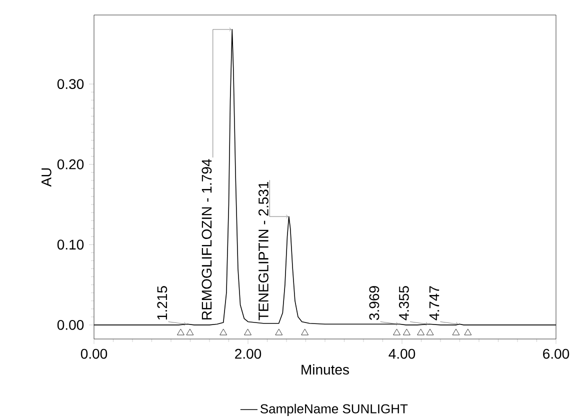 This screenshot has width=573, height=418. I want to click on annotation: 4.747, so click(434, 303).